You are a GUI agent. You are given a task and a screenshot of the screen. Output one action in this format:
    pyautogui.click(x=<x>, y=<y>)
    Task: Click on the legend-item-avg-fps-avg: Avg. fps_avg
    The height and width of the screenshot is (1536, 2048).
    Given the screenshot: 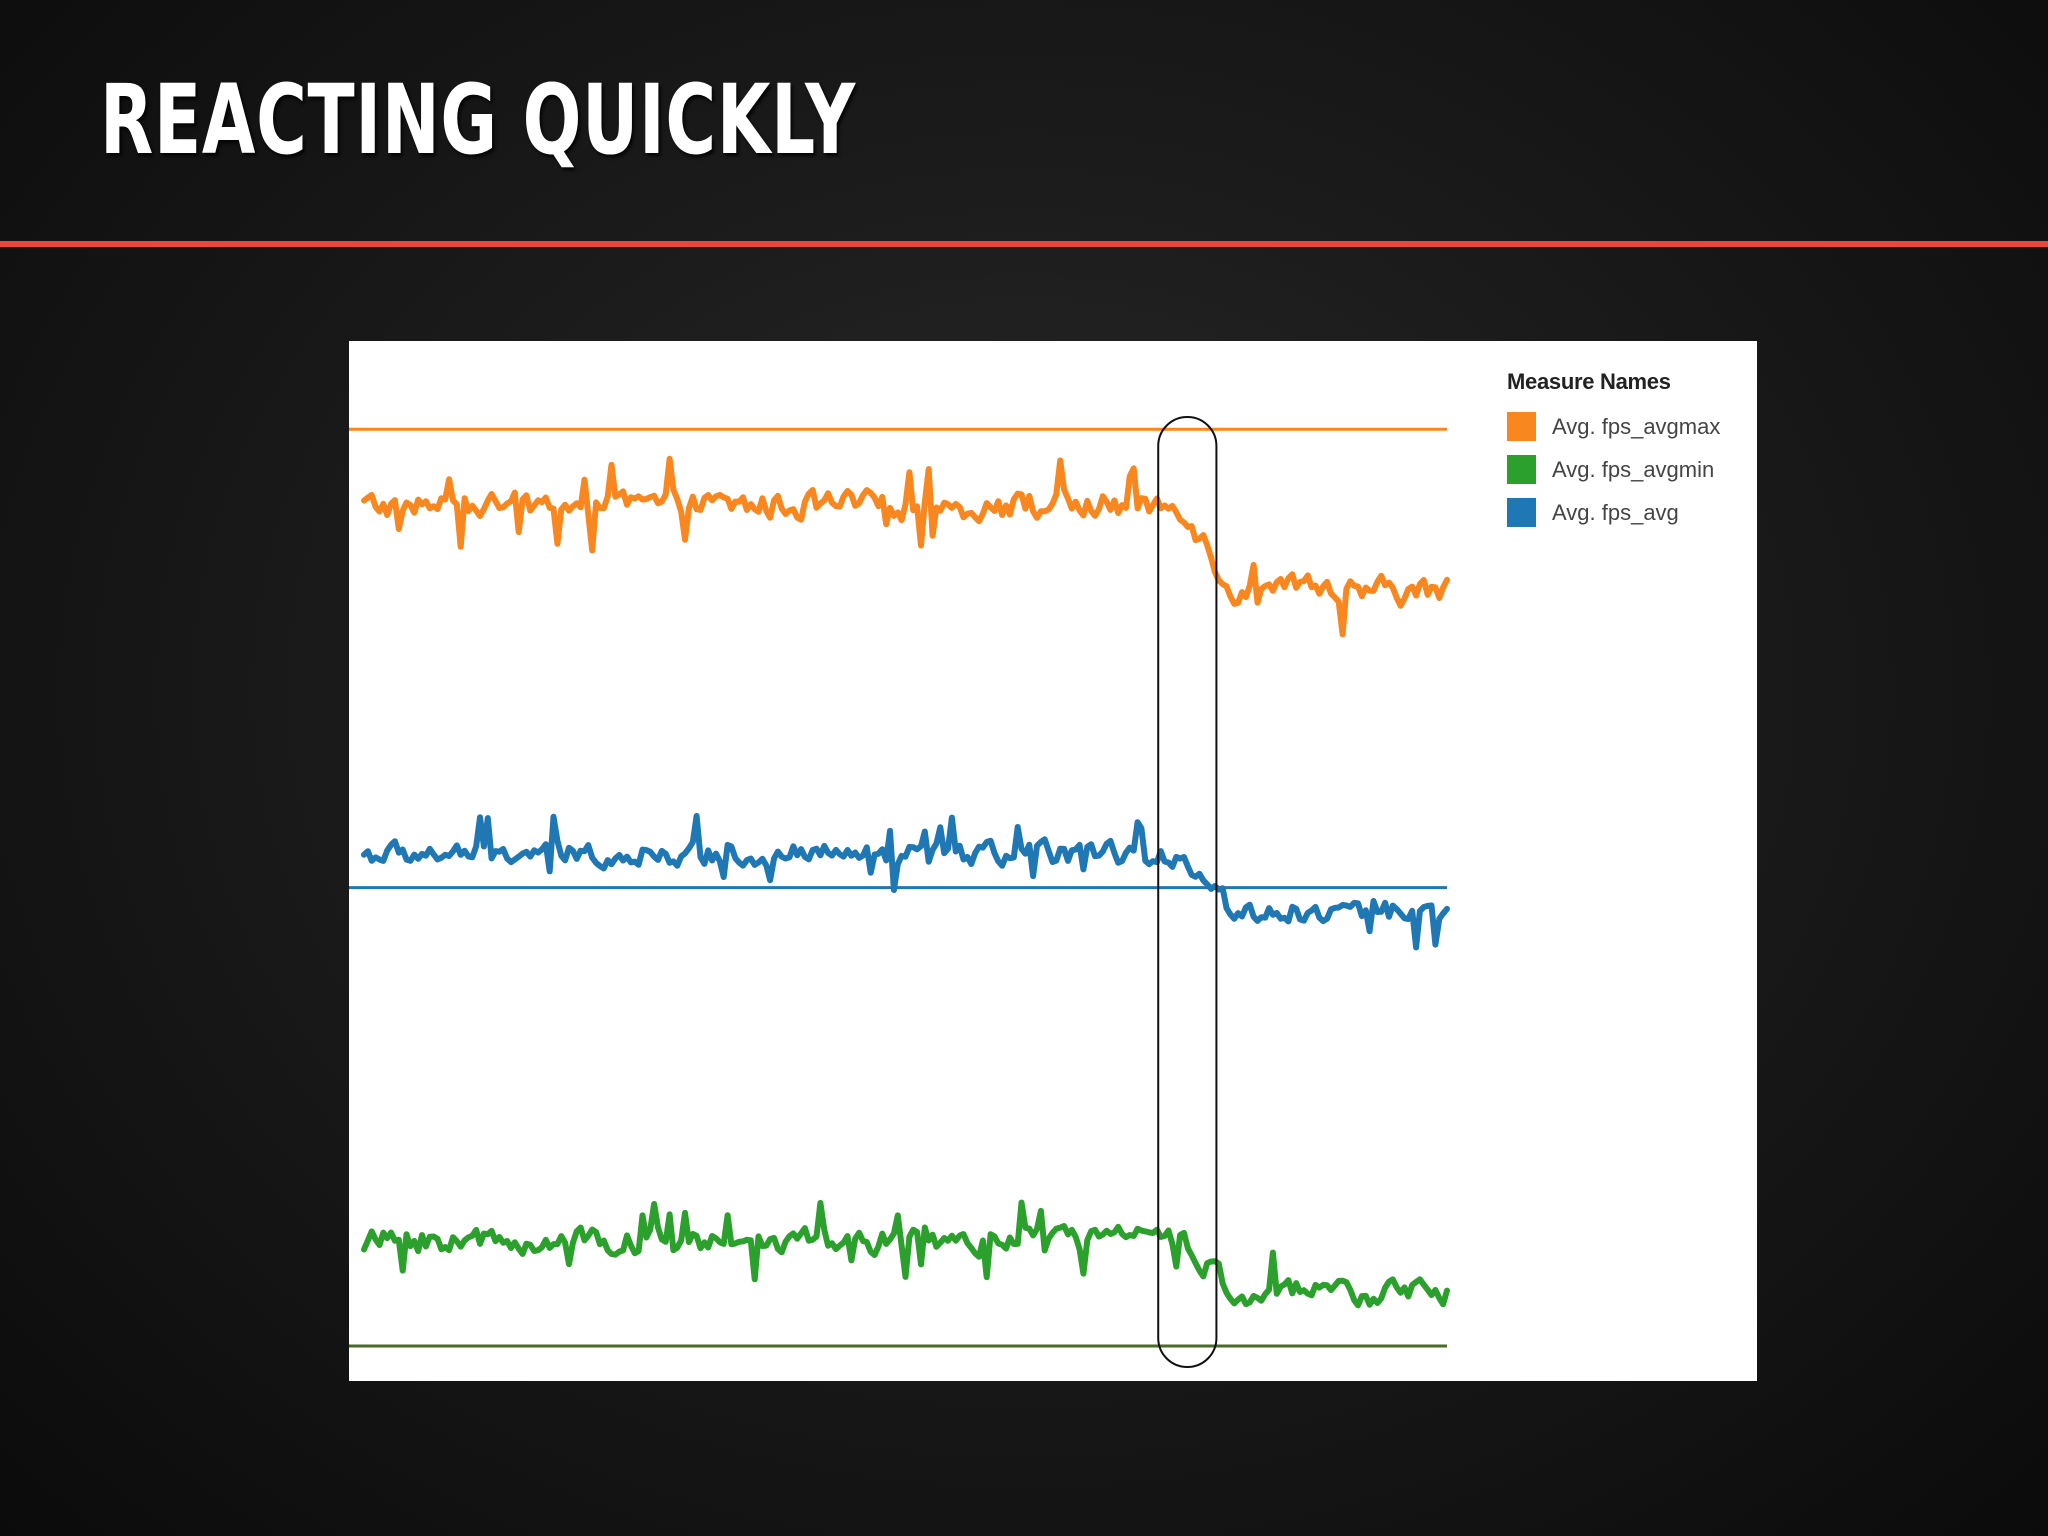 What is the action you would take?
    pyautogui.click(x=1627, y=512)
    